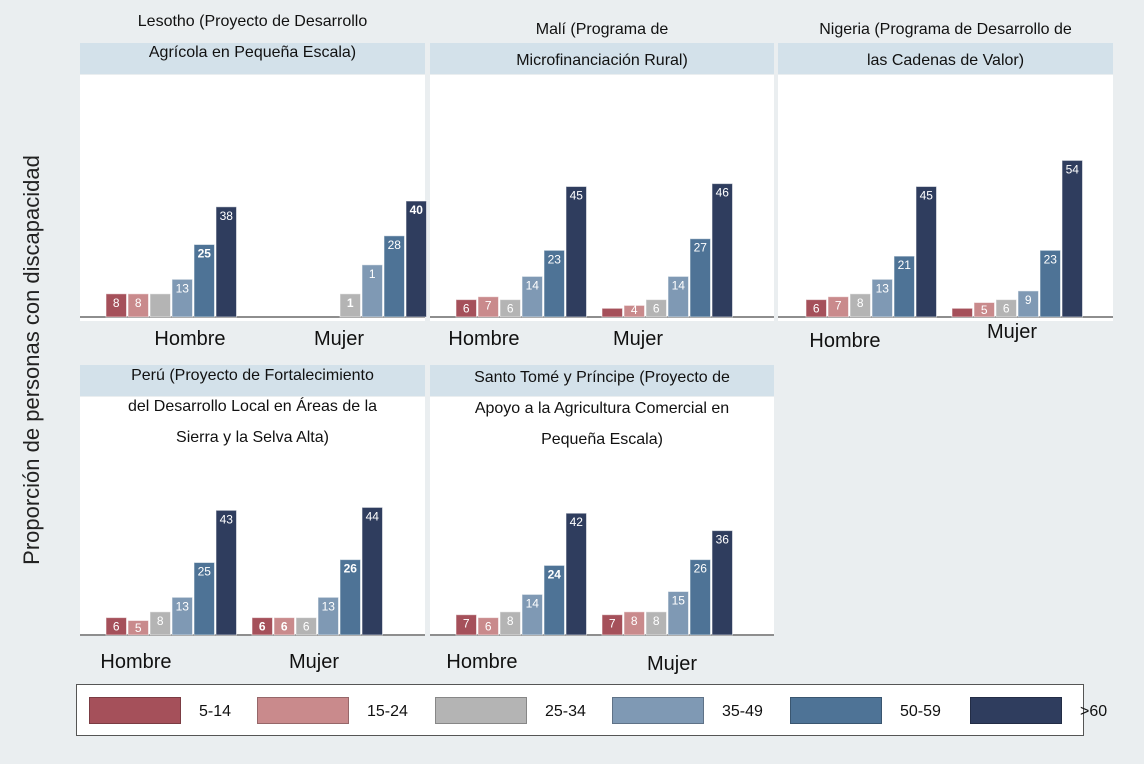  What do you see at coordinates (227, 519) in the screenshot?
I see `data-label: 43` at bounding box center [227, 519].